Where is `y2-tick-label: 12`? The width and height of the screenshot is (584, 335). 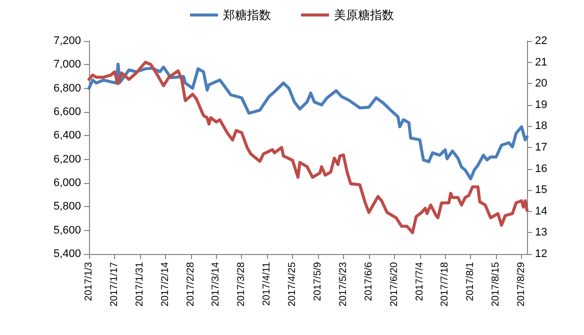
y2-tick-label: 12 is located at coordinates (541, 254).